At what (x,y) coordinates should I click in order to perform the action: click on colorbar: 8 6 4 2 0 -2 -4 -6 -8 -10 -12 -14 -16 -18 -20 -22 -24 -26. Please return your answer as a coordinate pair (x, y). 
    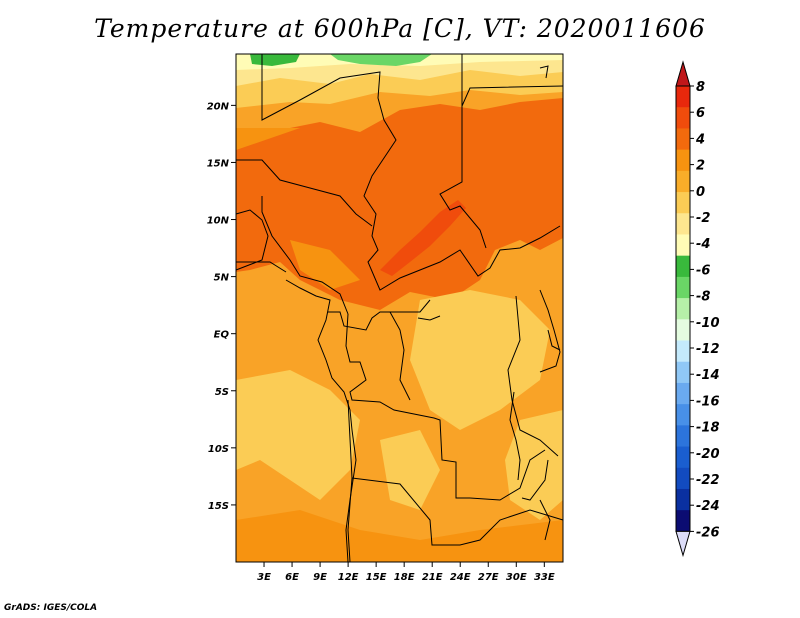
    Looking at the image, I should click on (697, 309).